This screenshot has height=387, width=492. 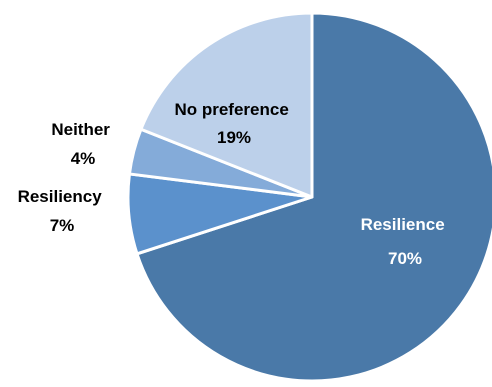 What do you see at coordinates (234, 137) in the screenshot?
I see `slice-value-no-preference: 19%` at bounding box center [234, 137].